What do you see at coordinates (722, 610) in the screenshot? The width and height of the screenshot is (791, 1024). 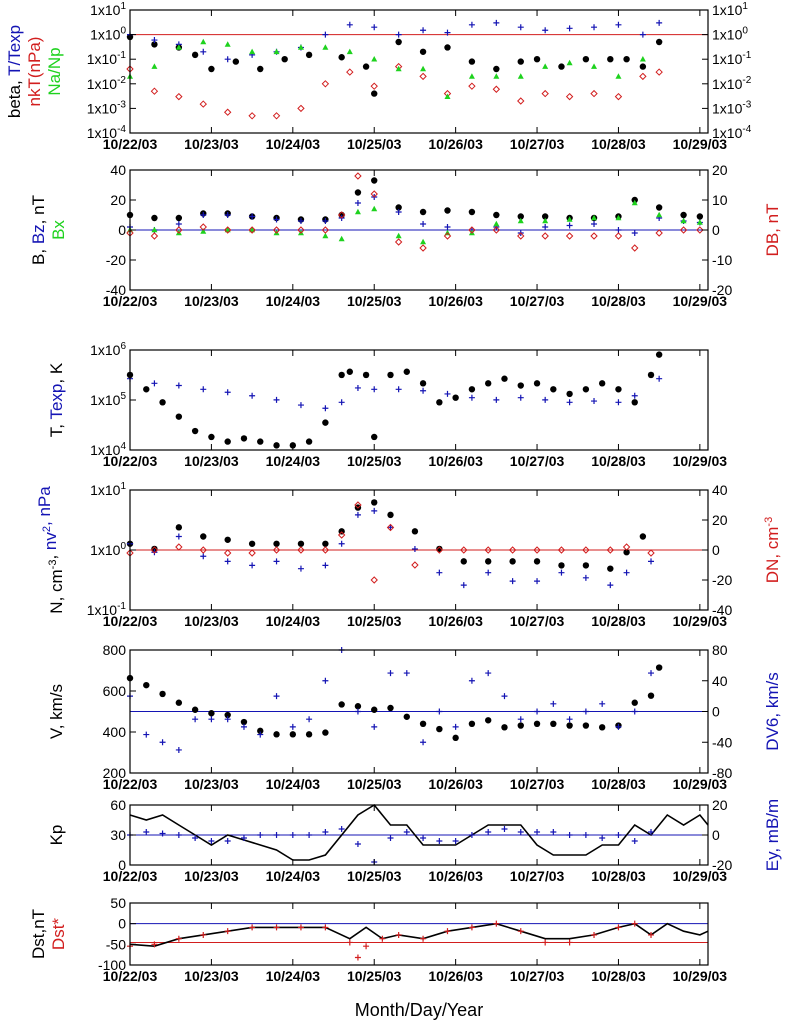 I see `y-tick-label-right: -40` at bounding box center [722, 610].